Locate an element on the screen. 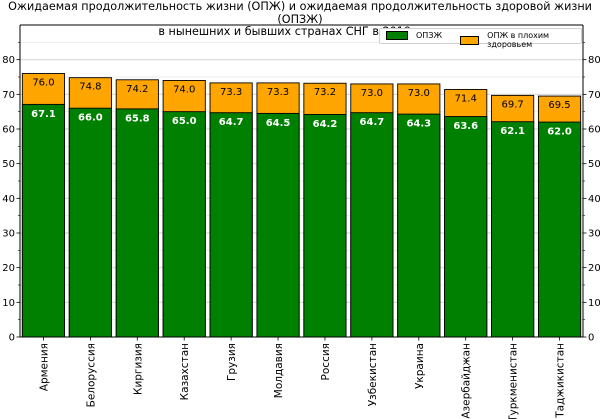  bar-group: 74.0 65.0 is located at coordinates (184, 209).